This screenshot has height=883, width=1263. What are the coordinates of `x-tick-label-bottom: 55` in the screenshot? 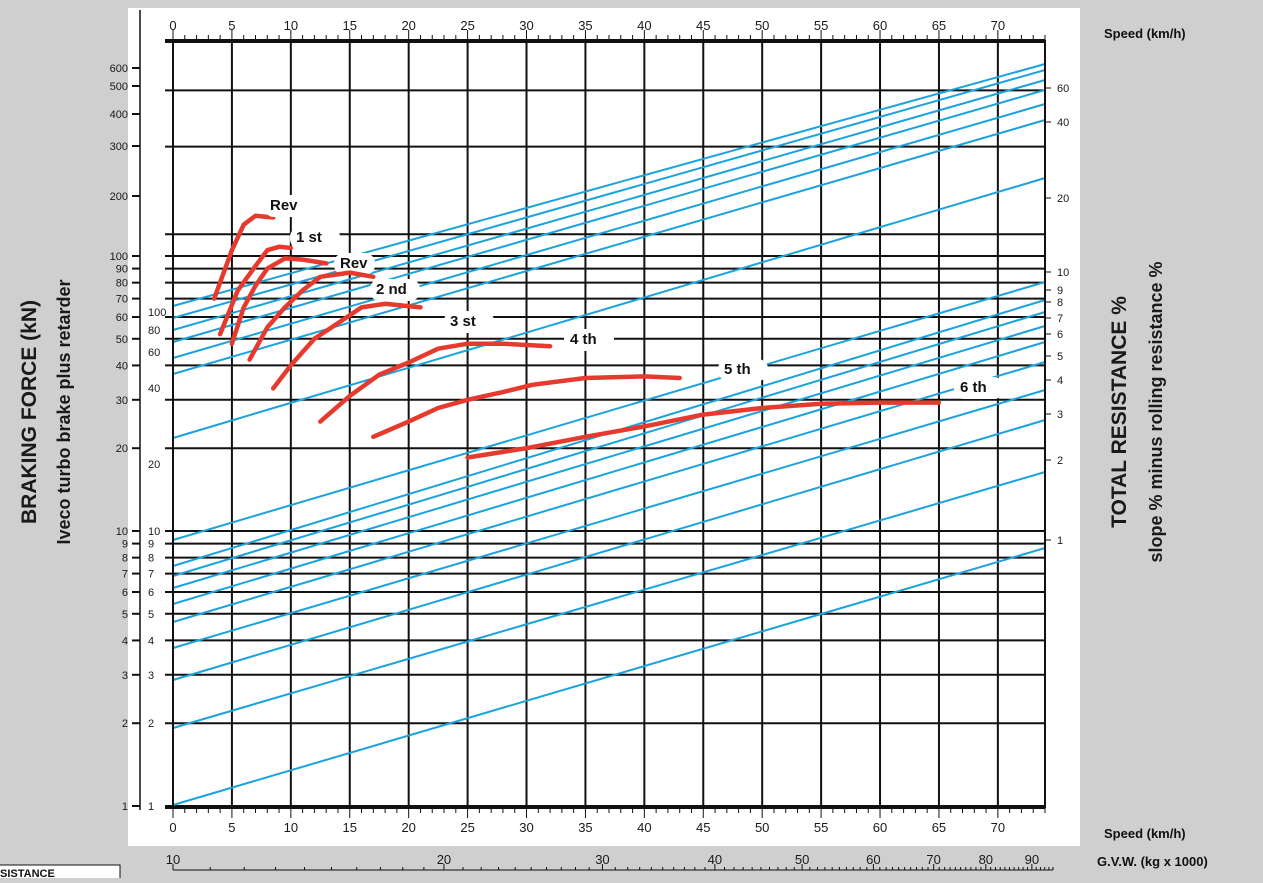 It's located at (821, 827).